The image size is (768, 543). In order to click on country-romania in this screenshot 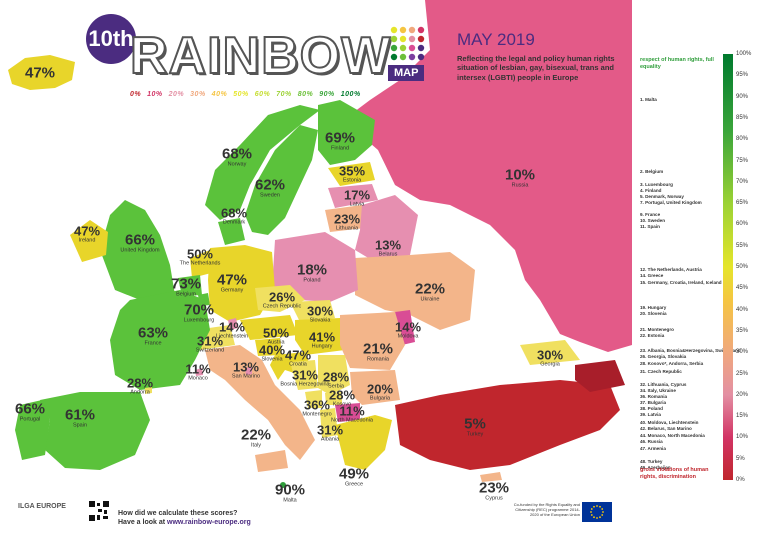, I will do `click(372, 341)`.